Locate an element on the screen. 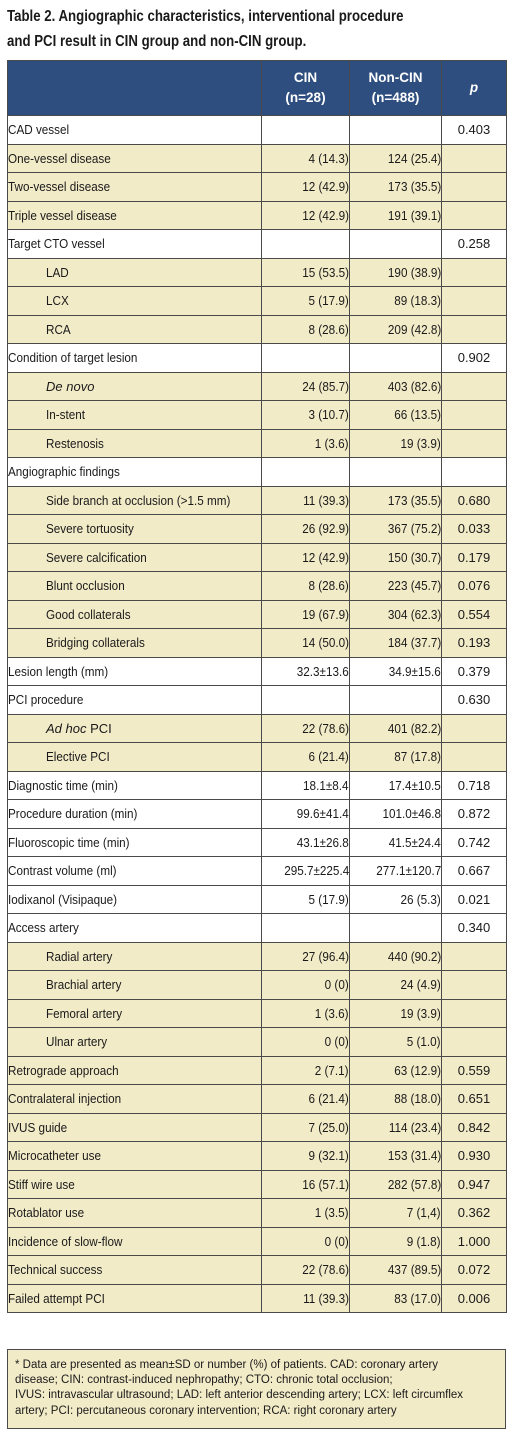 The width and height of the screenshot is (513, 1435). p-cell-value: 0.179 is located at coordinates (474, 557).